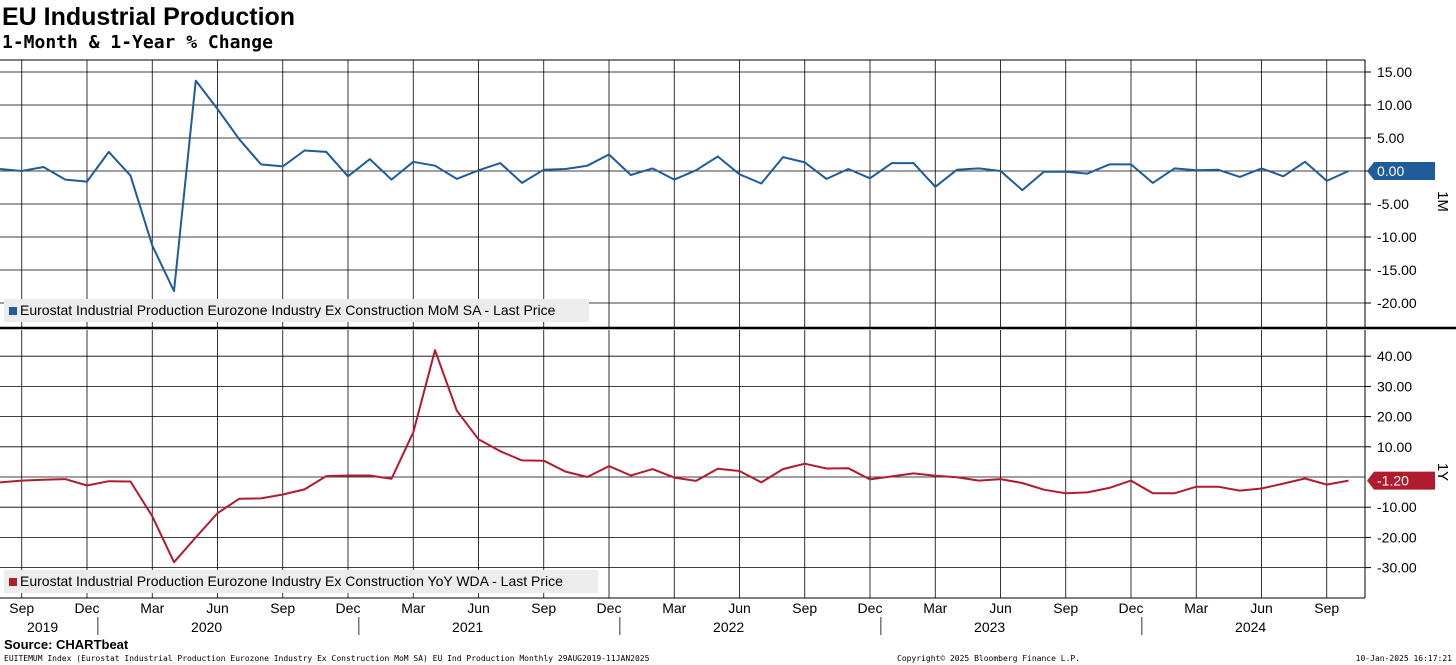 This screenshot has width=1456, height=665. What do you see at coordinates (989, 658) in the screenshot?
I see `copyright: Copyright© 2025 Bloomberg Finance L.P.` at bounding box center [989, 658].